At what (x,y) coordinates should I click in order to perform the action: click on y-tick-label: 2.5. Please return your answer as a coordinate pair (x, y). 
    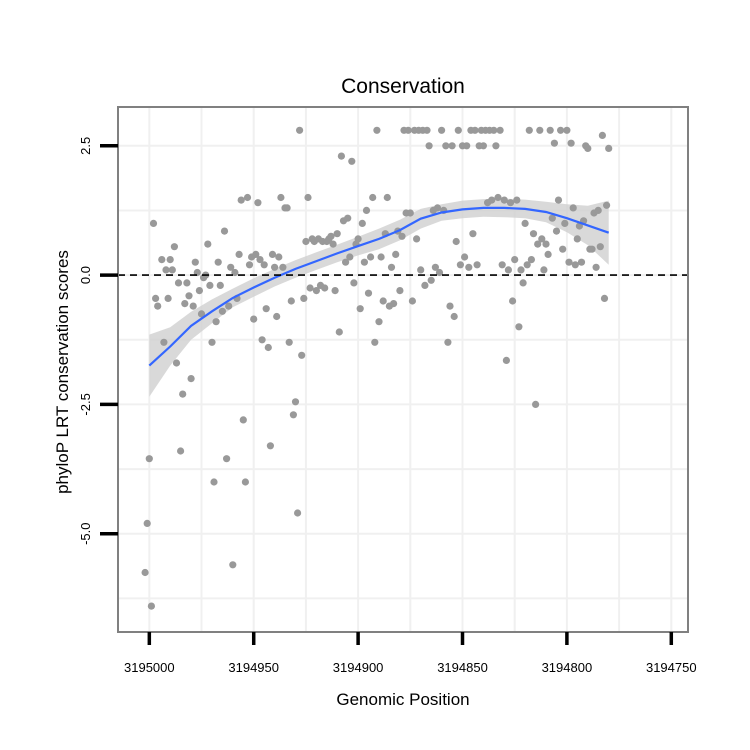
    Looking at the image, I should click on (85, 146).